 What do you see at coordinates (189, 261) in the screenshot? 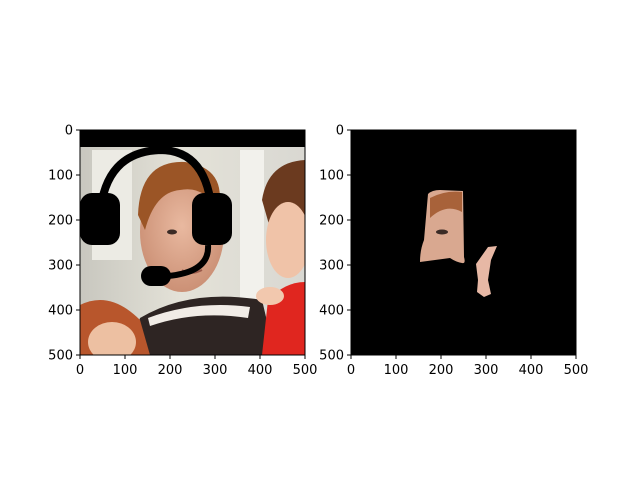
I see `headset-mic-arm` at bounding box center [189, 261].